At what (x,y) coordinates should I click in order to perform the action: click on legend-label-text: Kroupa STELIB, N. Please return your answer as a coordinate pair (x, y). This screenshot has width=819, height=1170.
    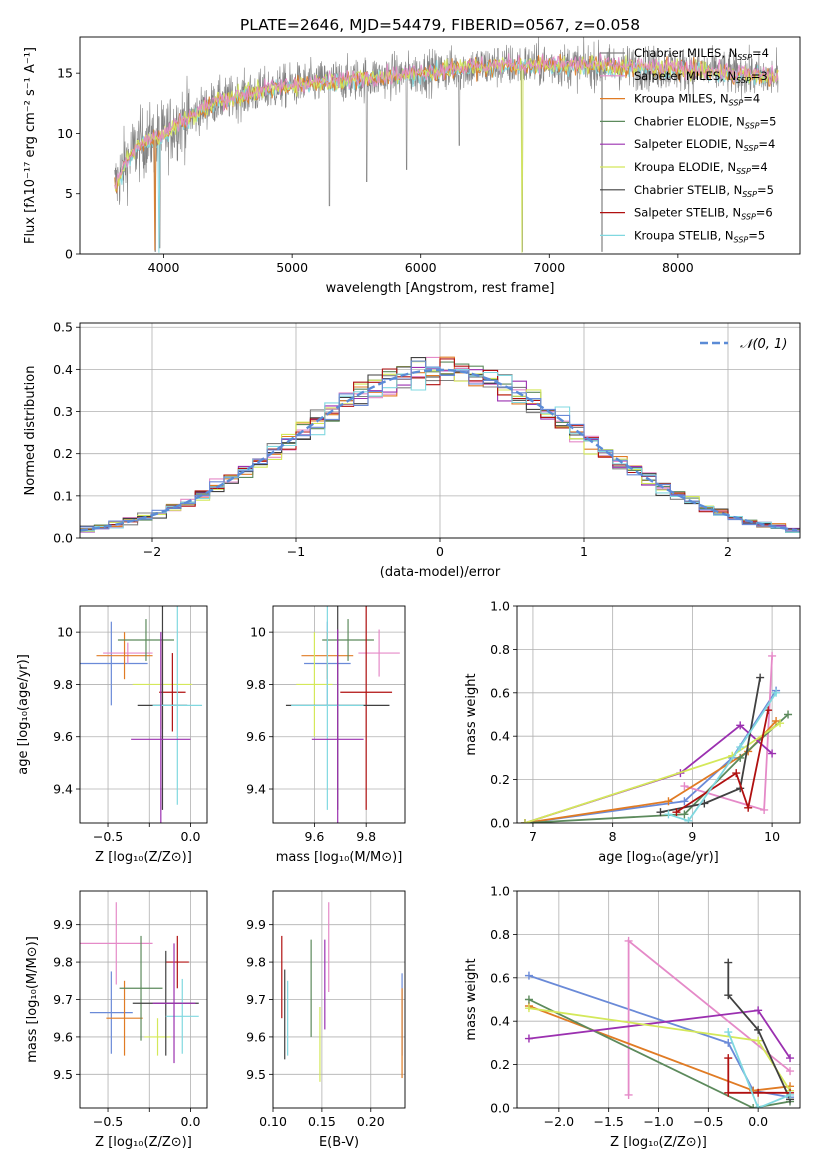
    Looking at the image, I should click on (684, 235).